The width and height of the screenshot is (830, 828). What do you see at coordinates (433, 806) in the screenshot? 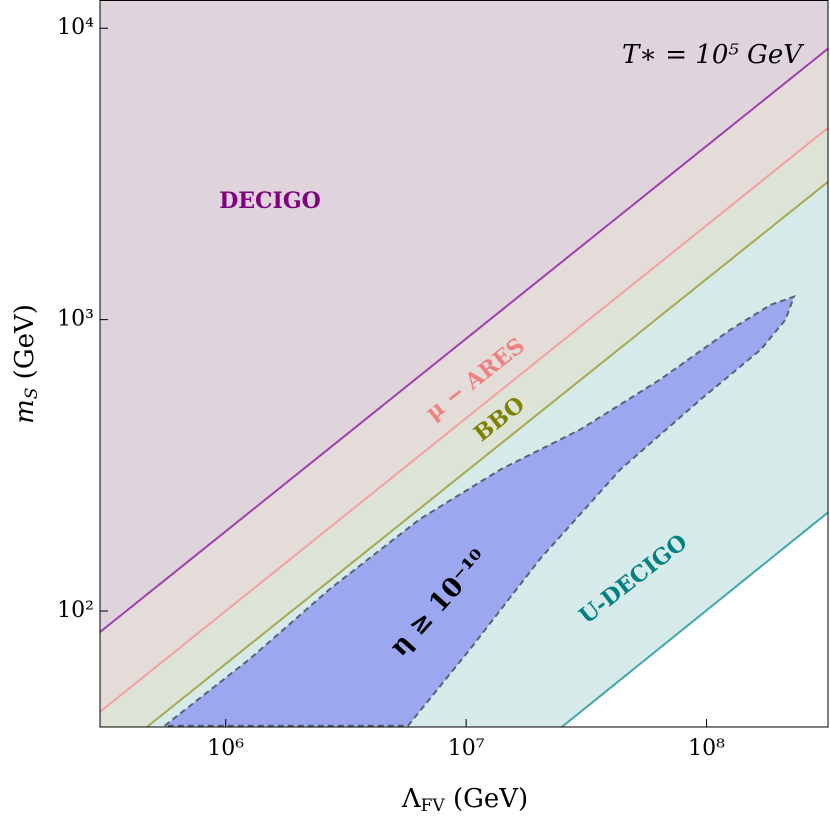
I see `x-label-sub: FV` at bounding box center [433, 806].